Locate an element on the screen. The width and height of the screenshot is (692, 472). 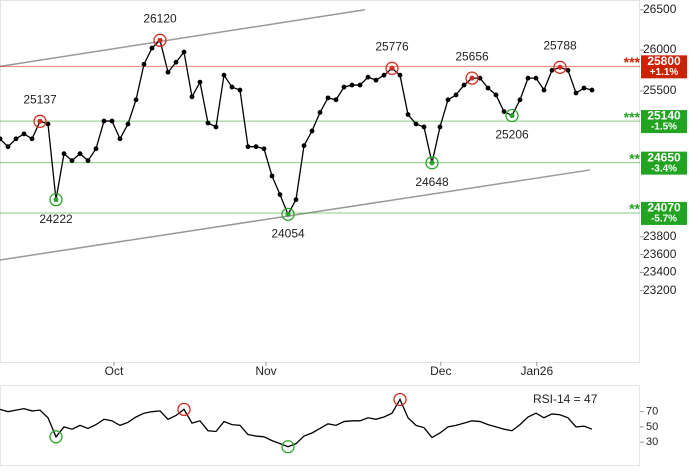
x-tick-label: Dec is located at coordinates (440, 371).